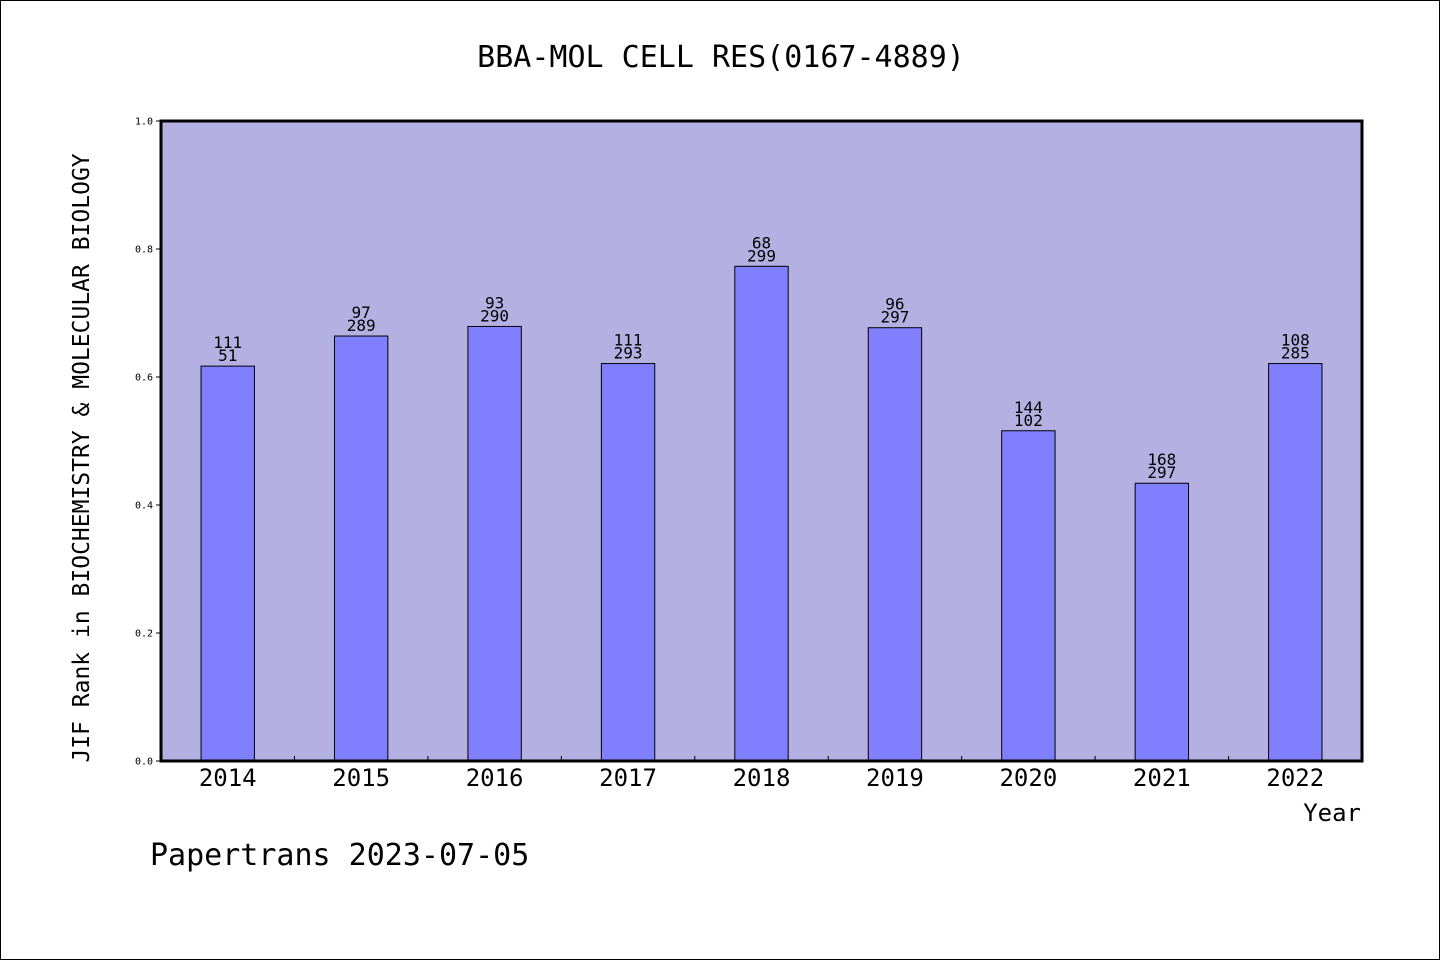 Image resolution: width=1440 pixels, height=960 pixels. What do you see at coordinates (895, 778) in the screenshot?
I see `x-tick-label: 2019` at bounding box center [895, 778].